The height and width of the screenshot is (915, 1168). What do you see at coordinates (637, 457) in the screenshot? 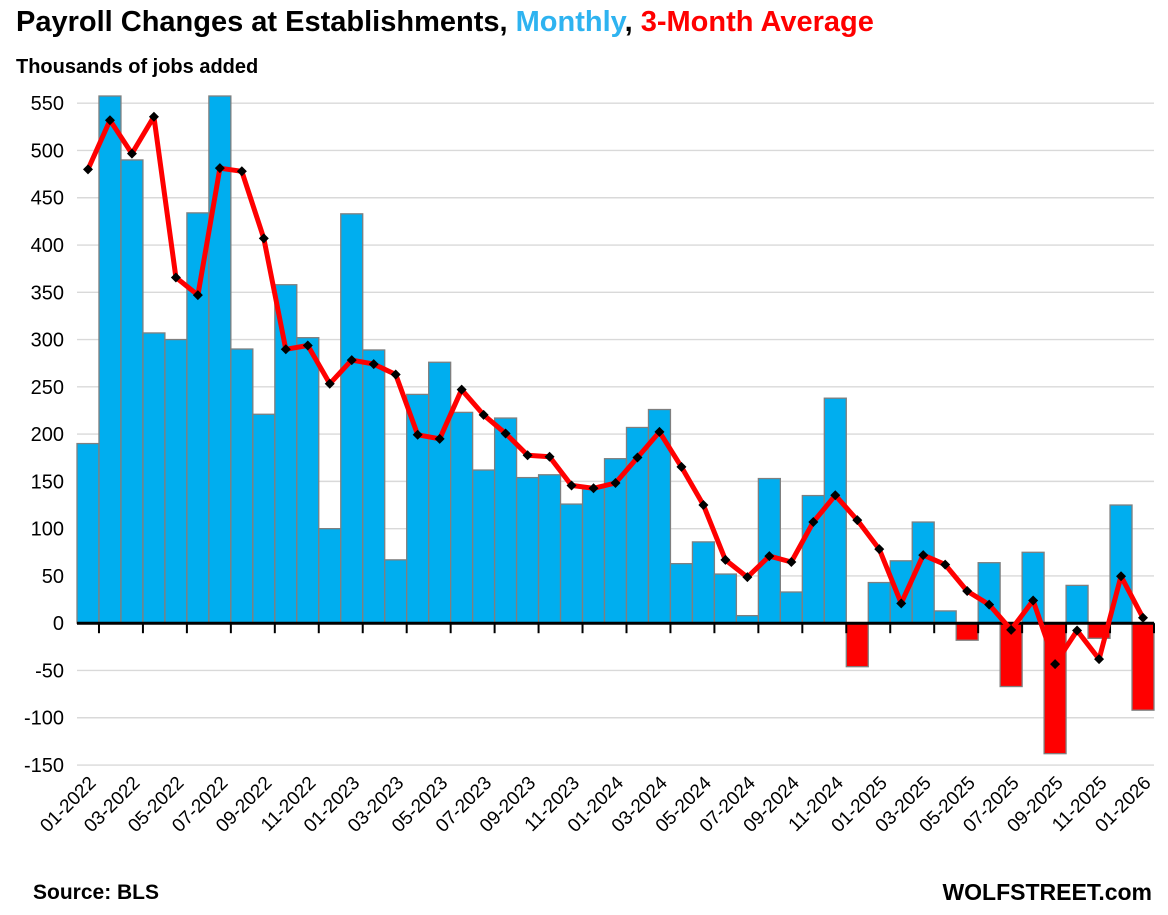
I see `avg-marker-02-2024` at bounding box center [637, 457].